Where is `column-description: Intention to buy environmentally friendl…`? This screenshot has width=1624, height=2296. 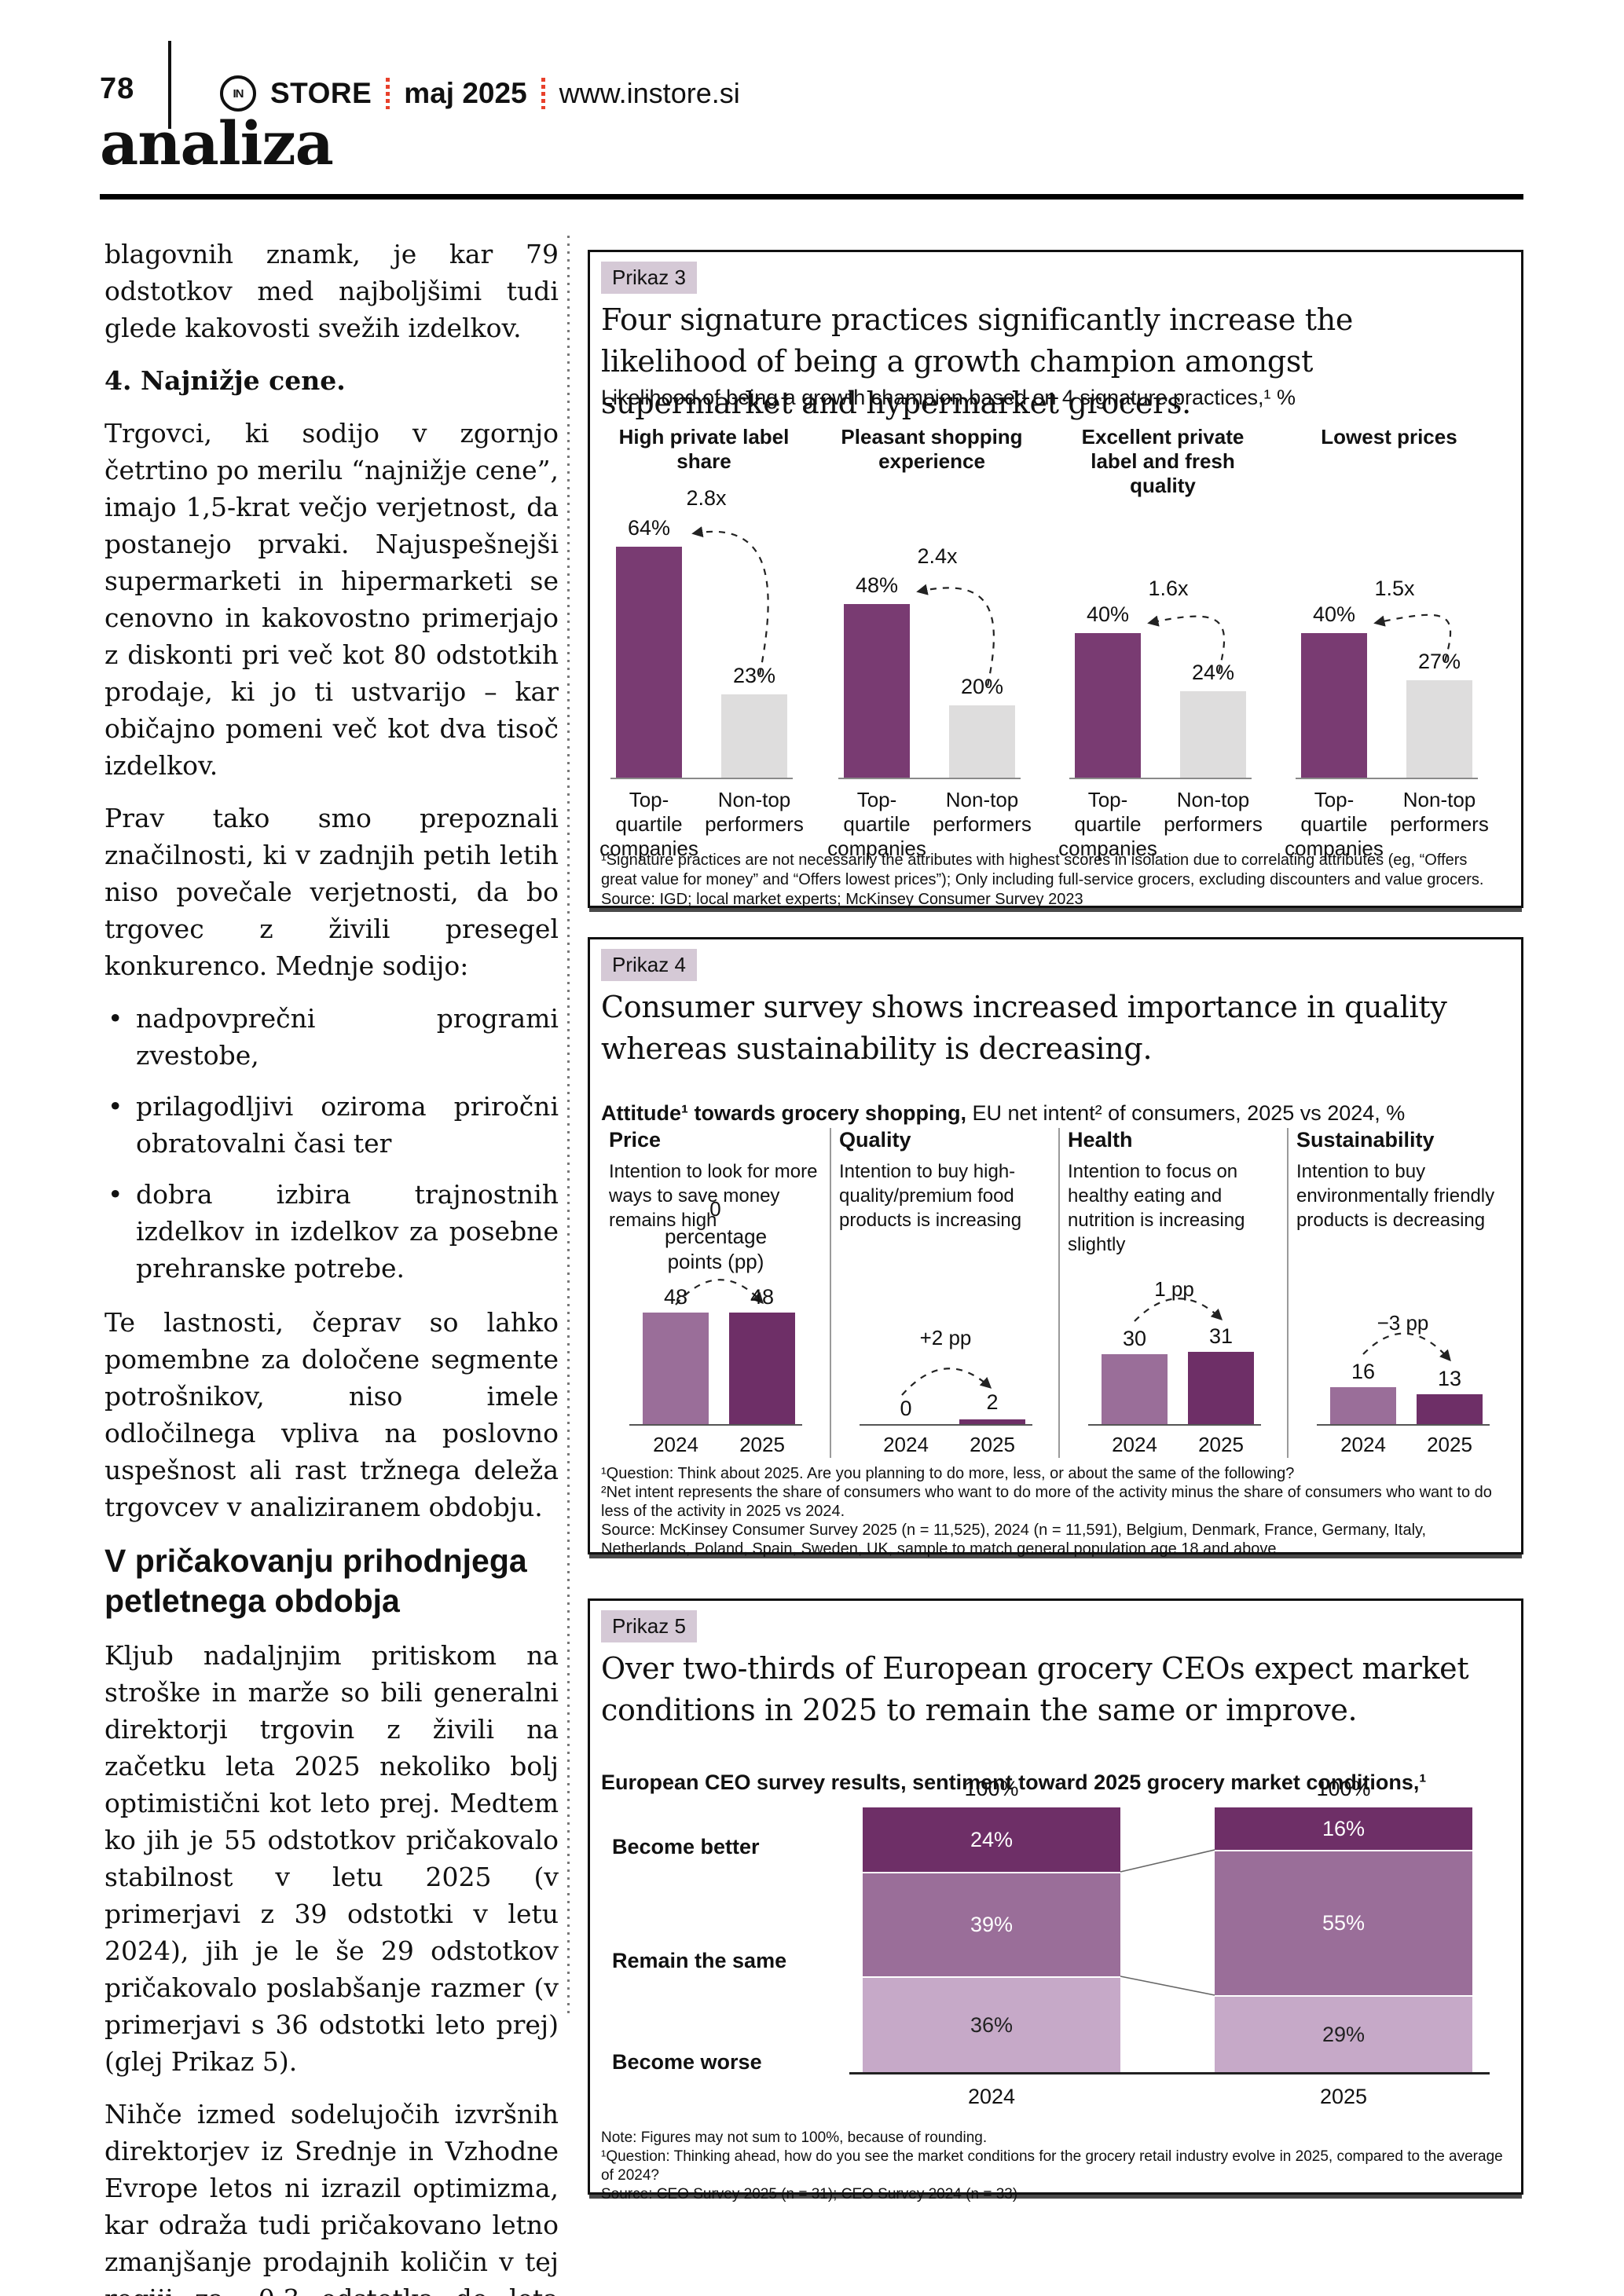
column-description: Intention to buy environmentally friendl… is located at coordinates (1395, 1196).